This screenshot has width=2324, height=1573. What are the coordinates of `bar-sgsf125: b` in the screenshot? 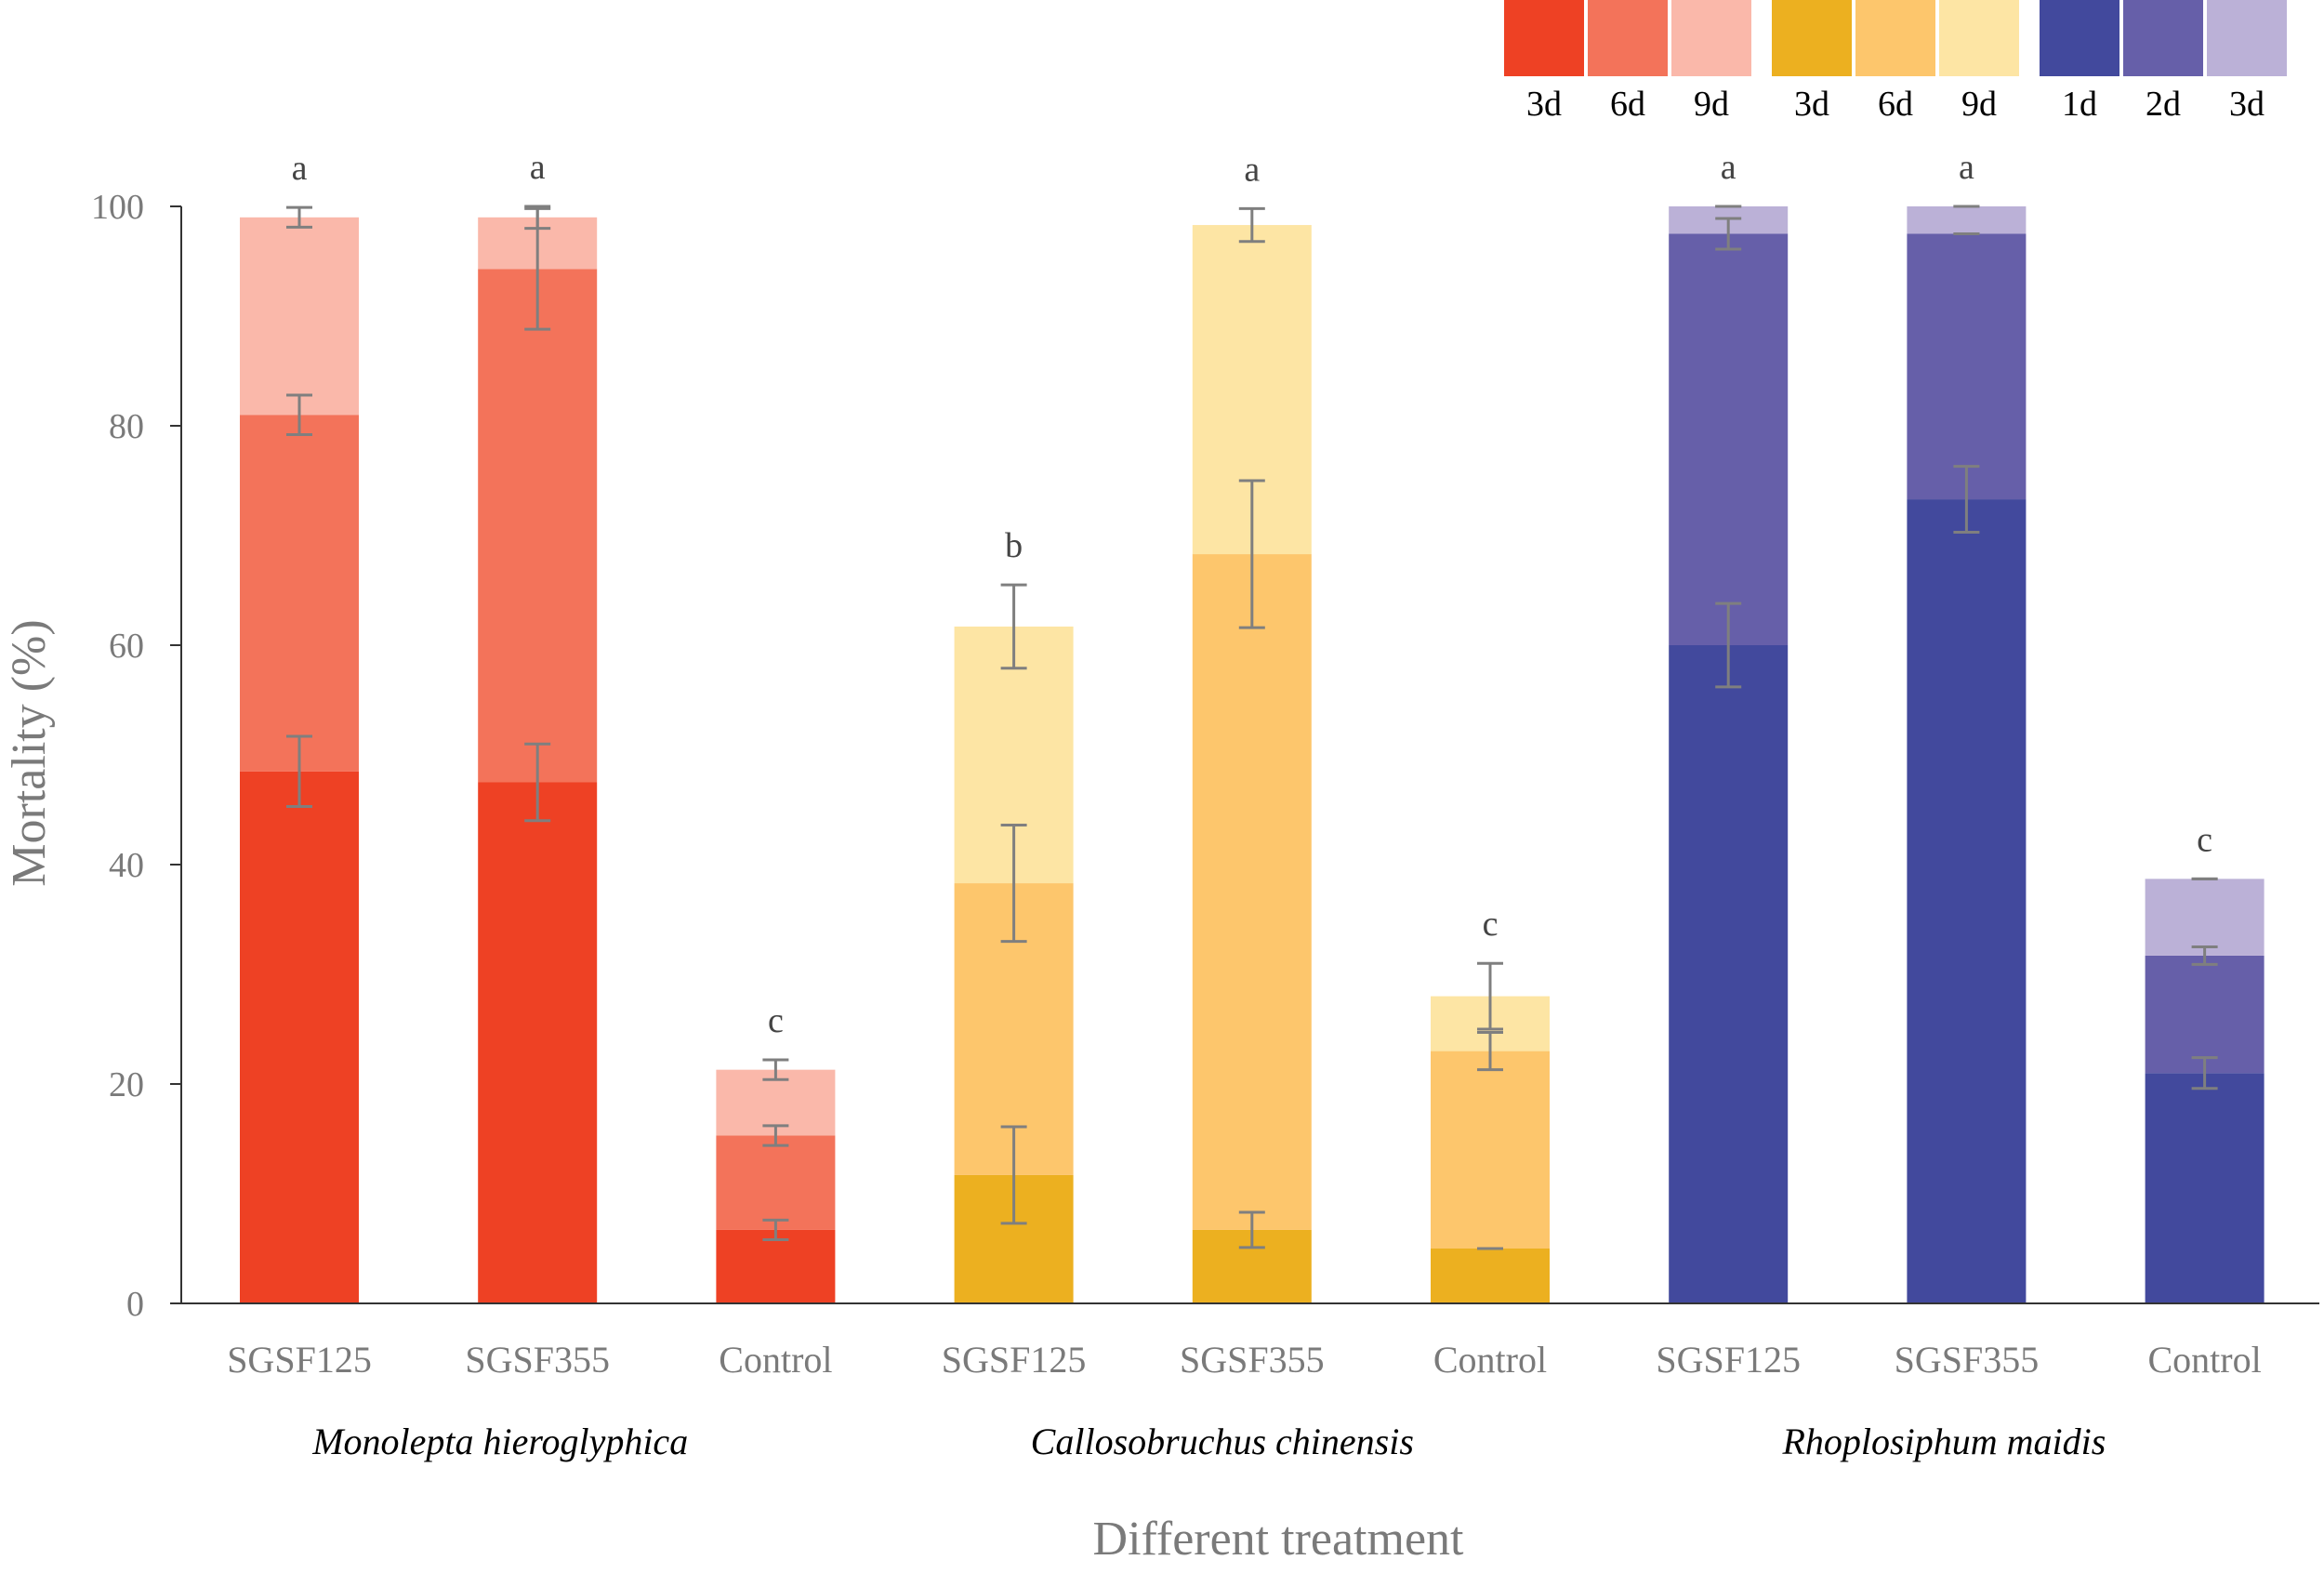 It's located at (1014, 915).